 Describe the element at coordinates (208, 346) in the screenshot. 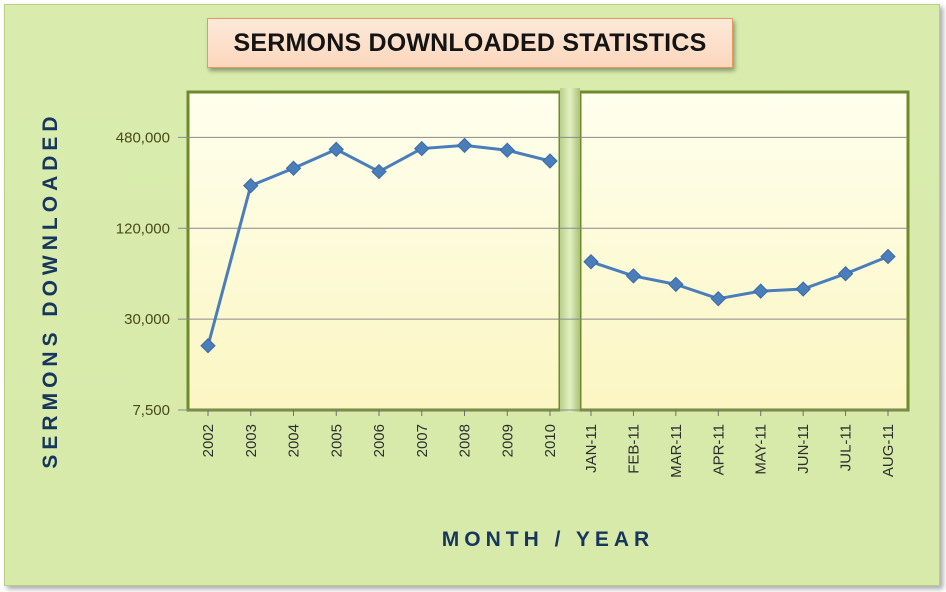

I see `data-point-2002` at that location.